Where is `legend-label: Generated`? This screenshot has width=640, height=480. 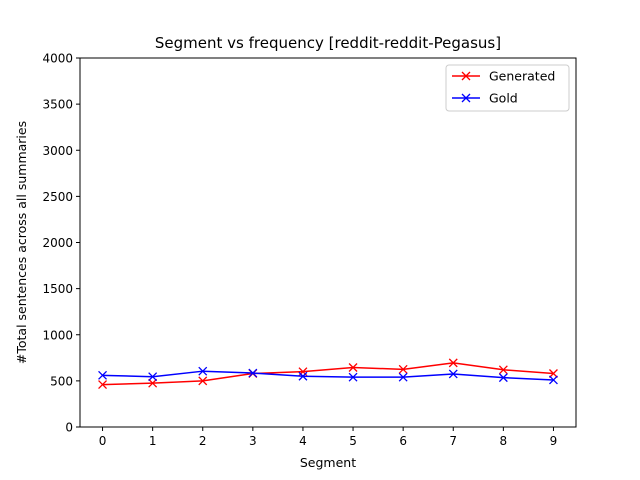
legend-label: Generated is located at coordinates (522, 76).